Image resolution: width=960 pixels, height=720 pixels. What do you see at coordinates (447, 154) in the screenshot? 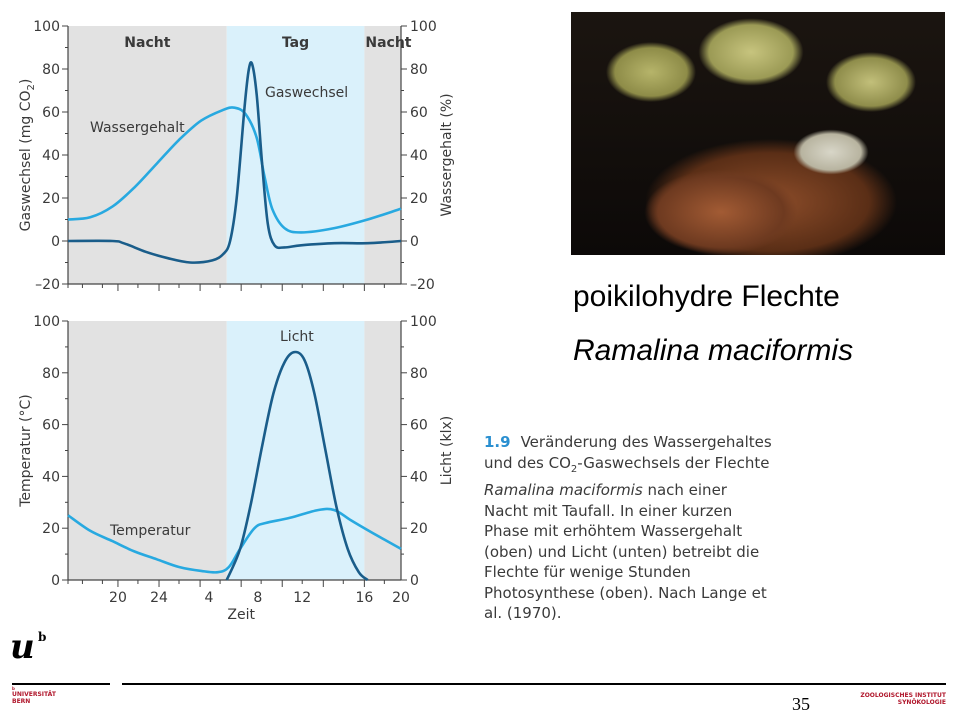
I see `y-axis-label-right: Wassergehalt (%)` at bounding box center [447, 154].